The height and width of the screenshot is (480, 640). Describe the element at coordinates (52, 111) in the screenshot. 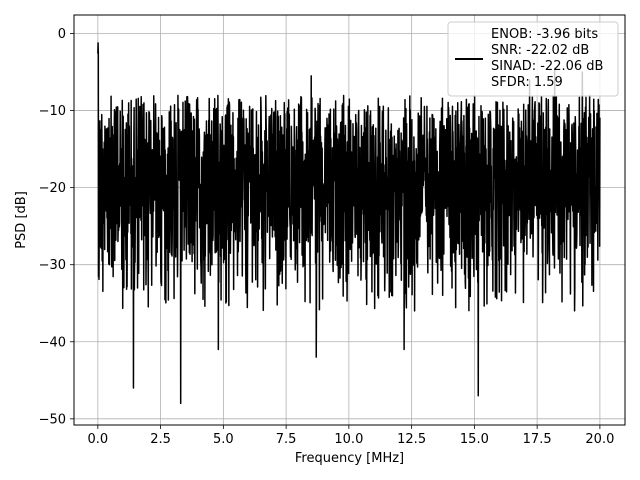

I see `y-tick-label: −10` at that location.